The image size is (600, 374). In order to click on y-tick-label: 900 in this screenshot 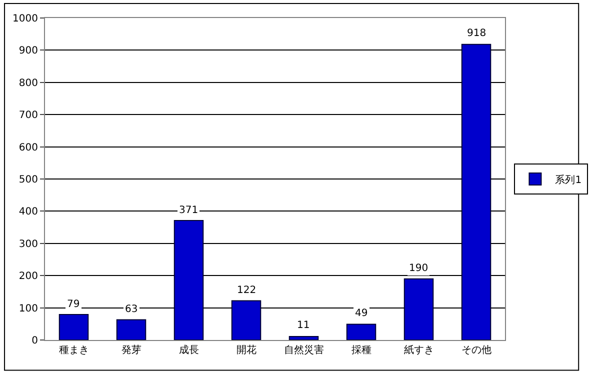, I will do `click(28, 51)`.